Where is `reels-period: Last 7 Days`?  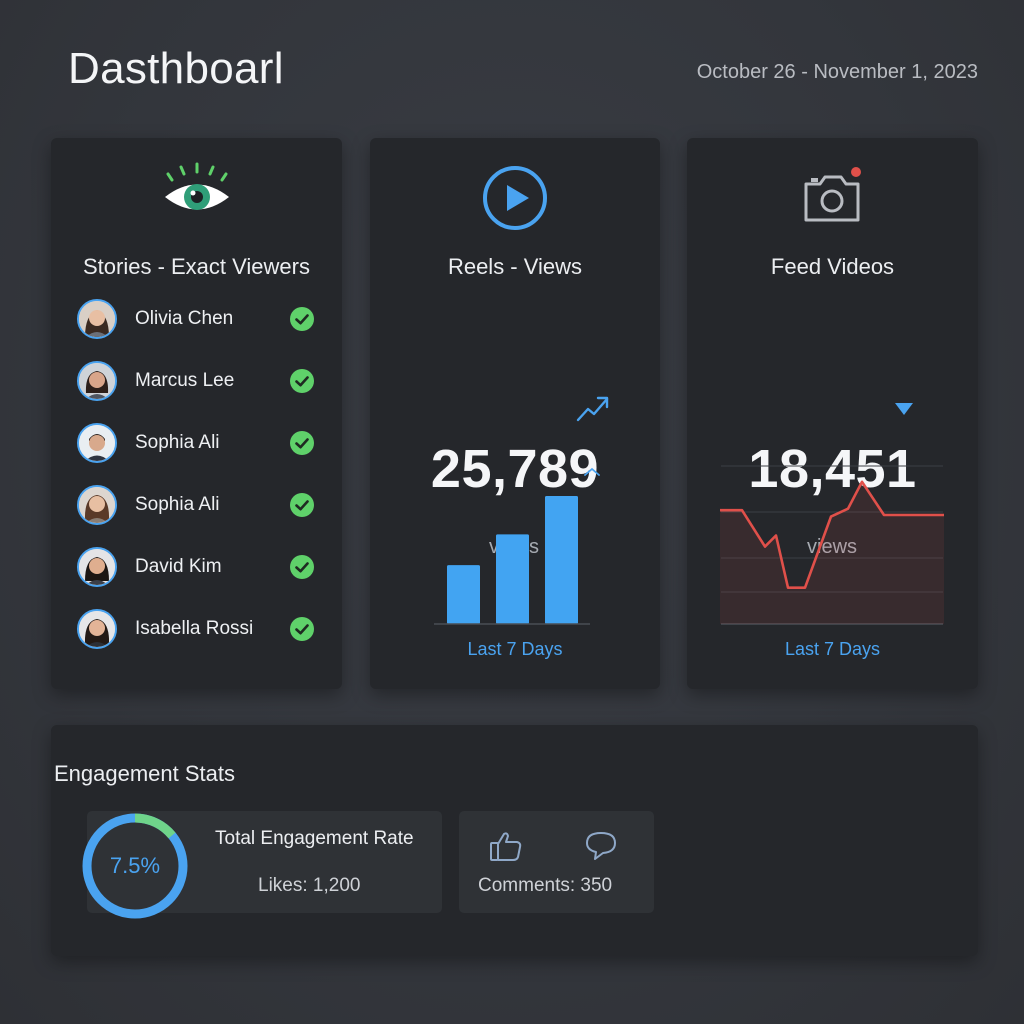
reels-period: Last 7 Days is located at coordinates (515, 649).